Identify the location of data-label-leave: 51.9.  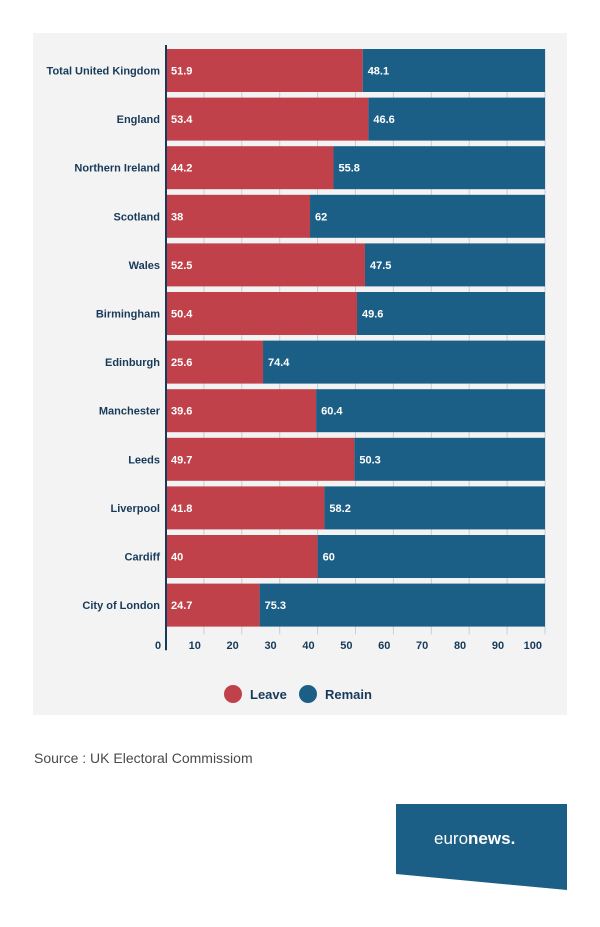
(181, 72).